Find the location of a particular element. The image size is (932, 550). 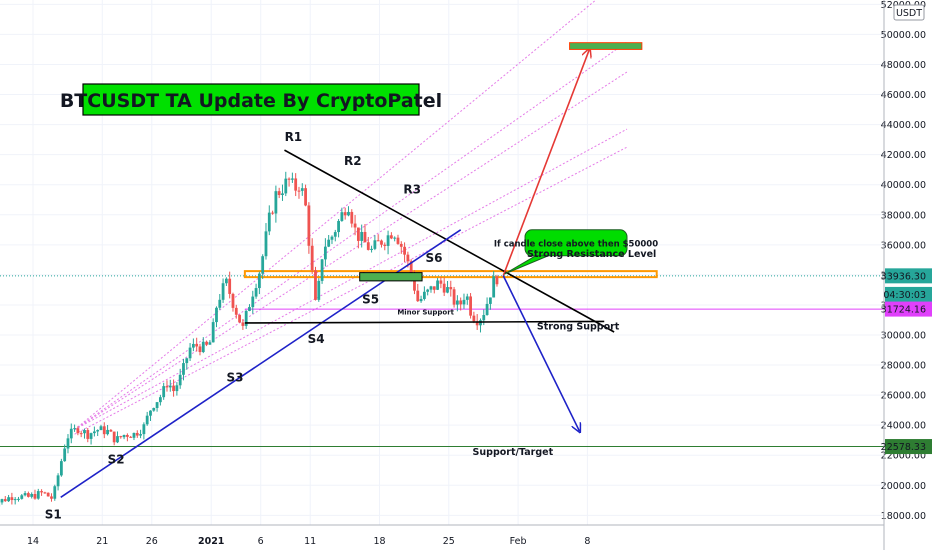

bullish-arrow is located at coordinates (545, 162).